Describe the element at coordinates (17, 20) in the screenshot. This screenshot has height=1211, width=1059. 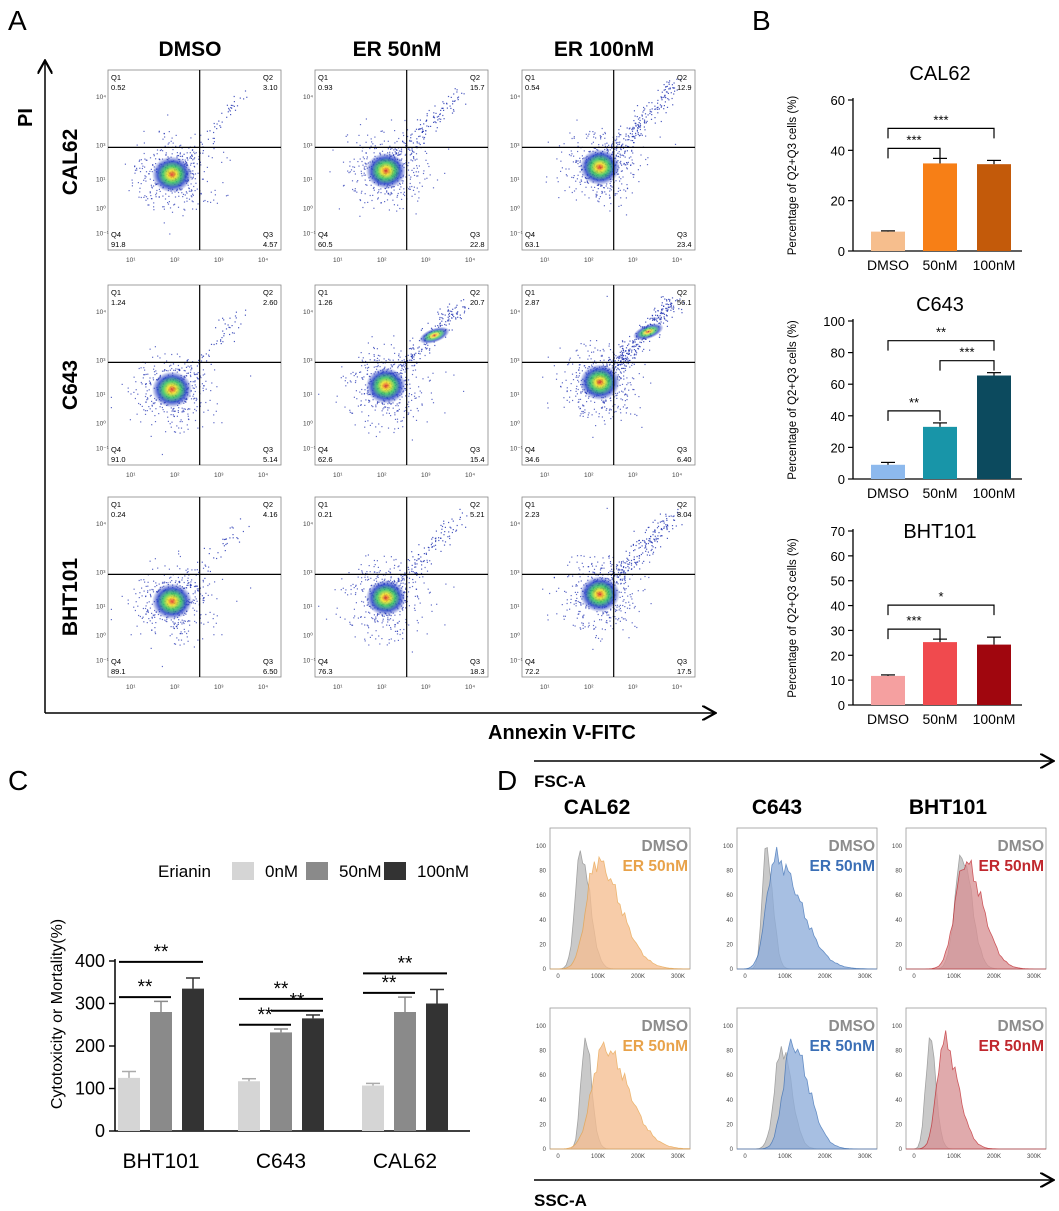
I see `panel-label-a: A` at that location.